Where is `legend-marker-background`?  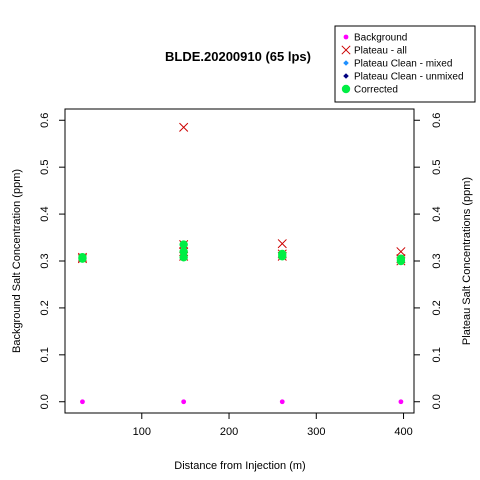
legend-marker-background is located at coordinates (346, 37).